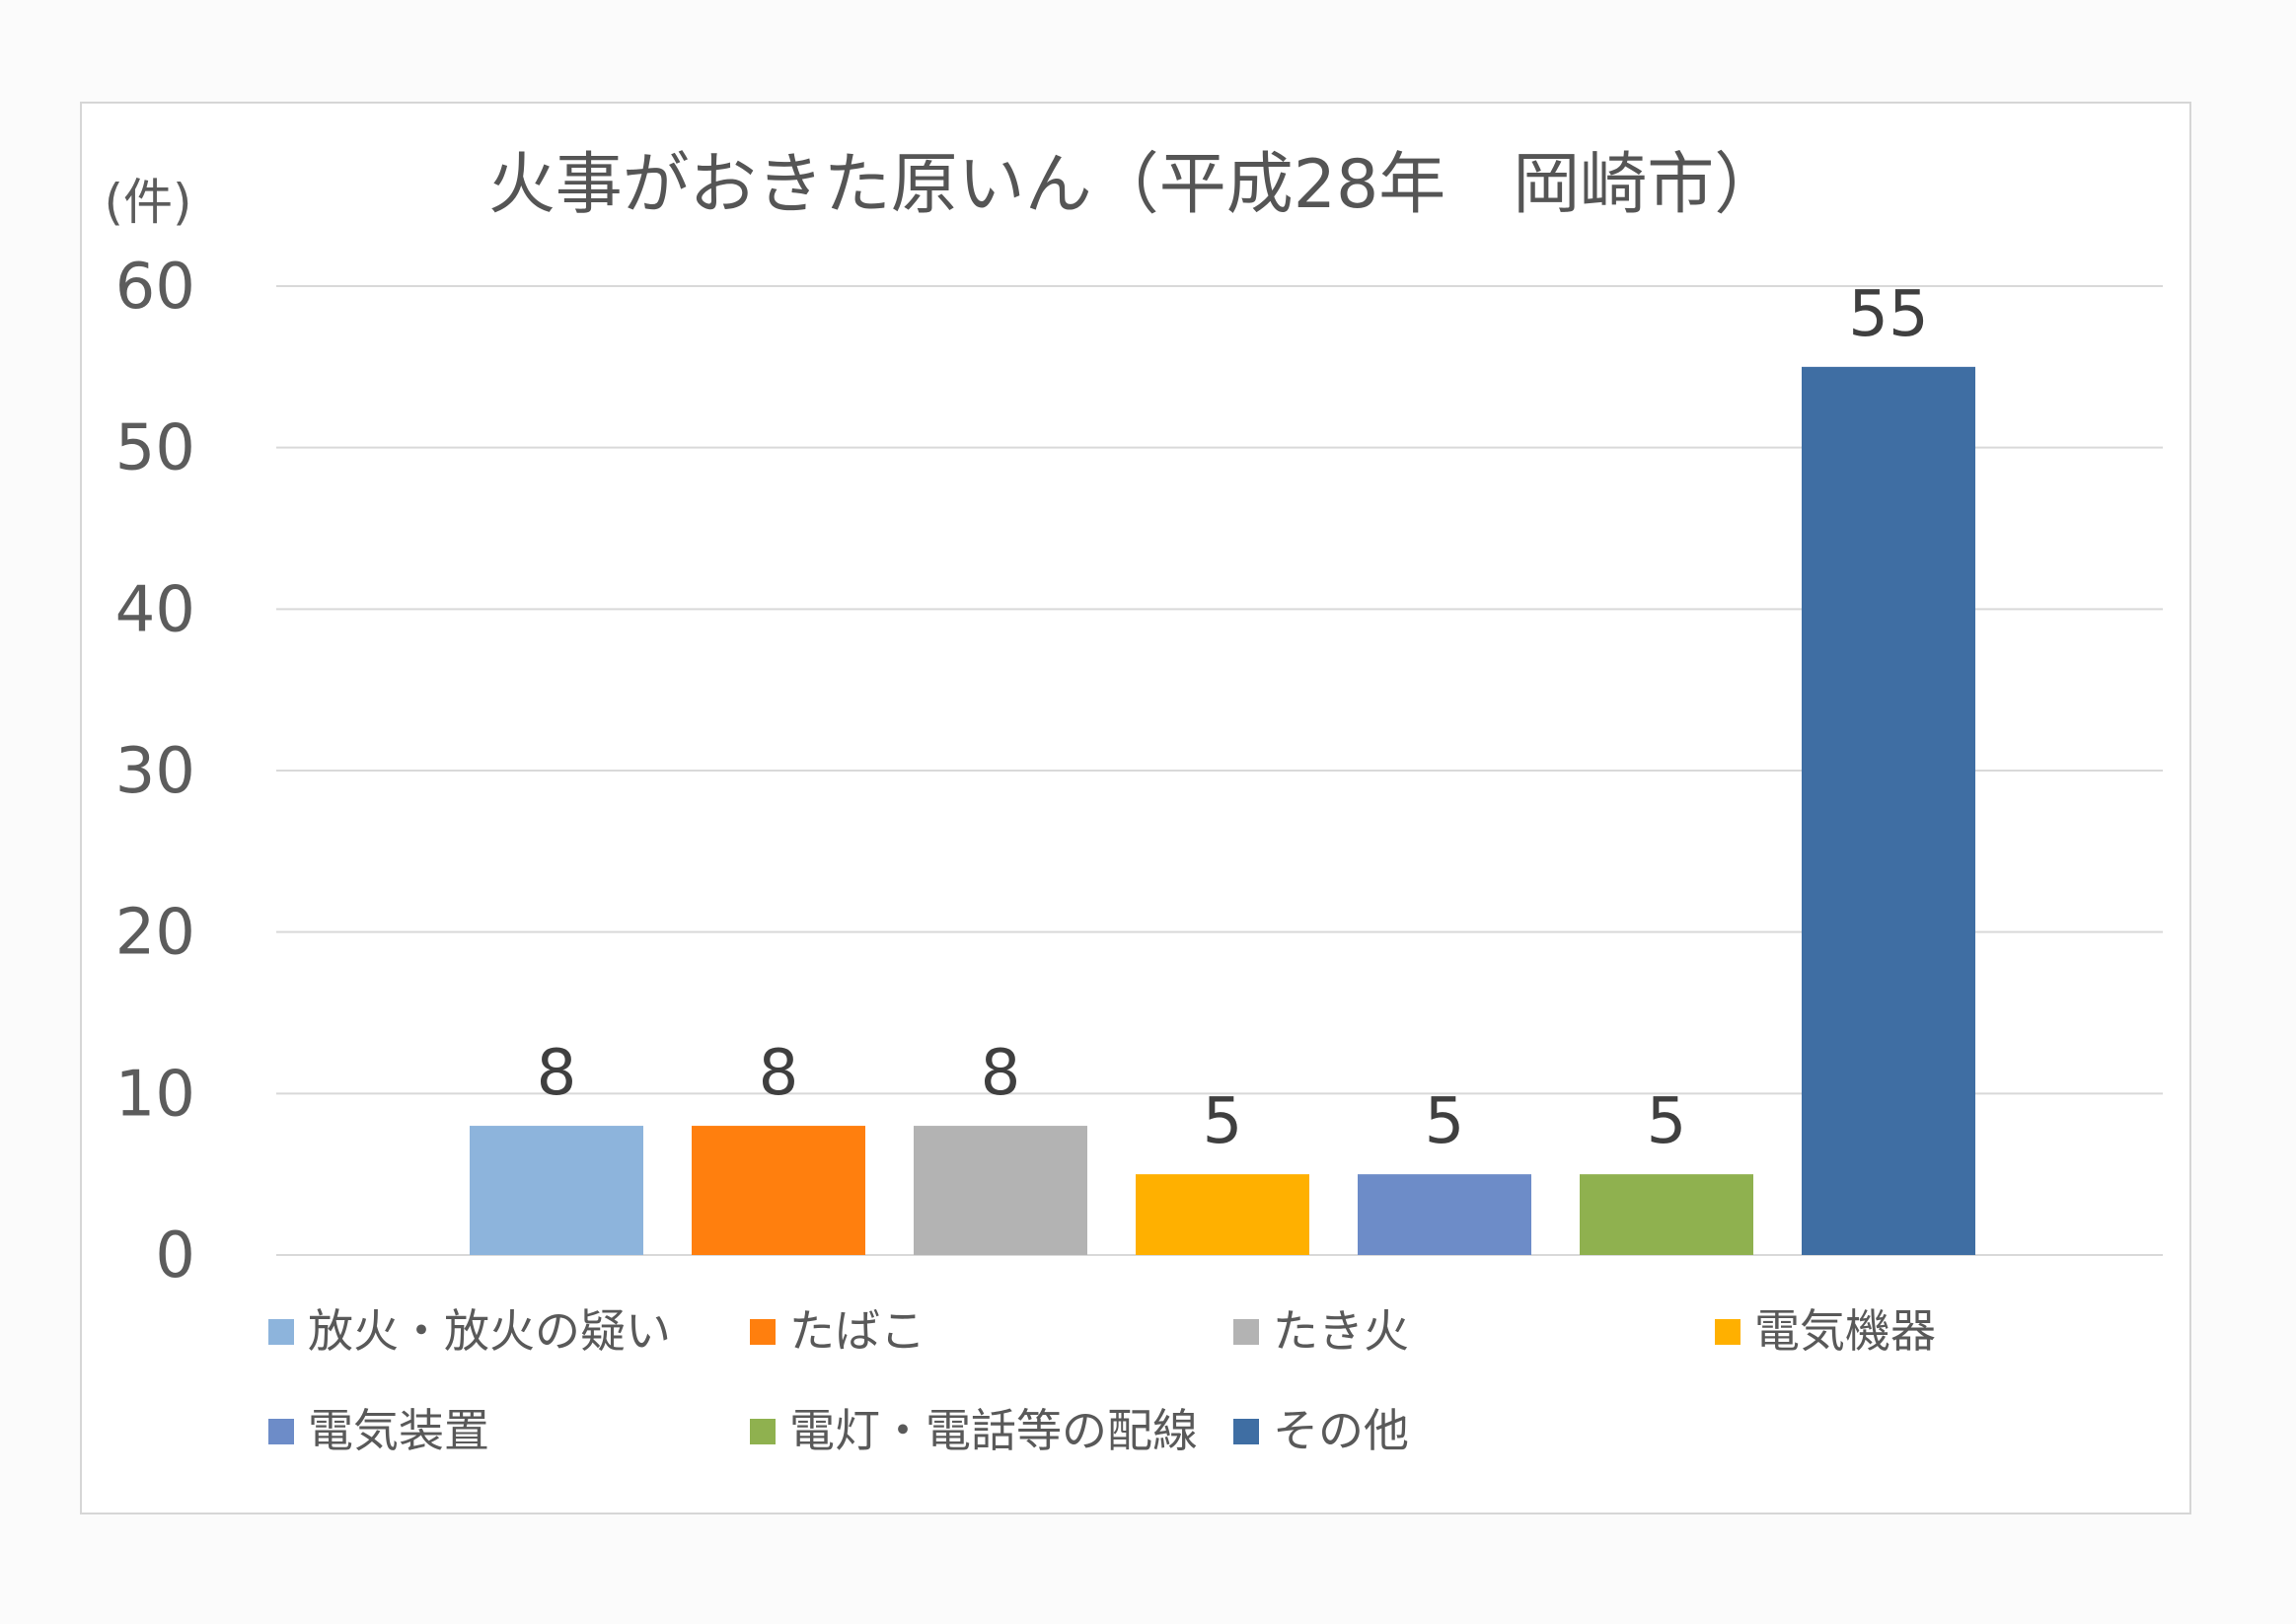 This screenshot has width=2296, height=1624. Describe the element at coordinates (994, 1430) in the screenshot. I see `legend-label-6: 電灯・電話等の配線` at that location.